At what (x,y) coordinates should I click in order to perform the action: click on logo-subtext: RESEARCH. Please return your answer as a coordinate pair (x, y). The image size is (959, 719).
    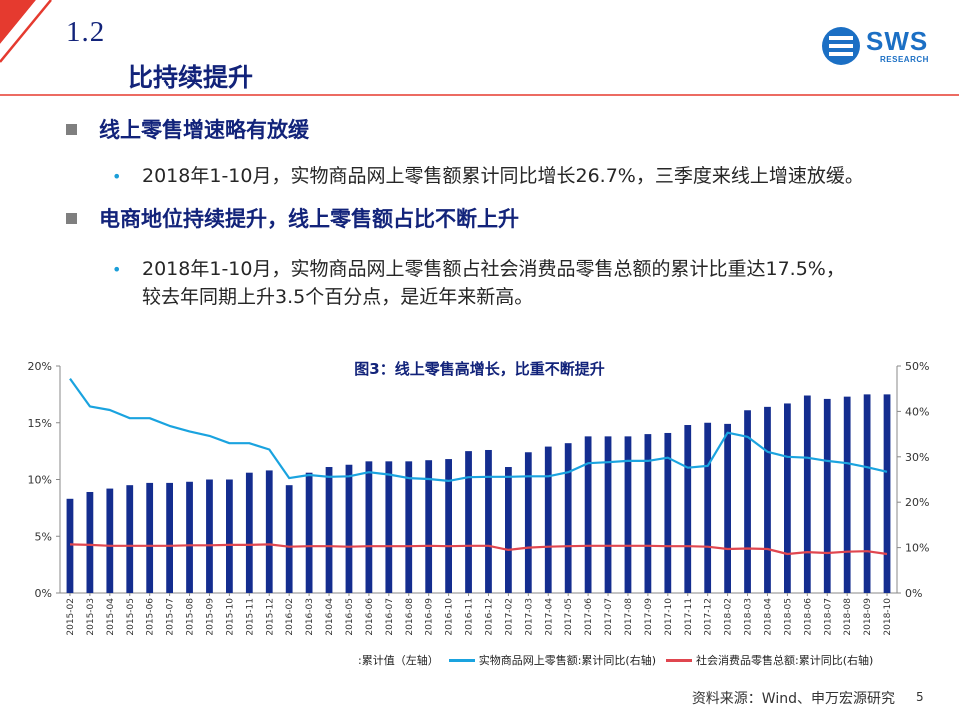
    Looking at the image, I should click on (904, 59).